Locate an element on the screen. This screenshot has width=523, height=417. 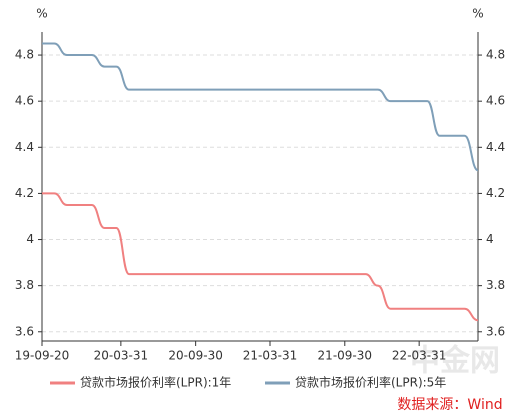
x-tick-label: 20-09-30 is located at coordinates (195, 356).